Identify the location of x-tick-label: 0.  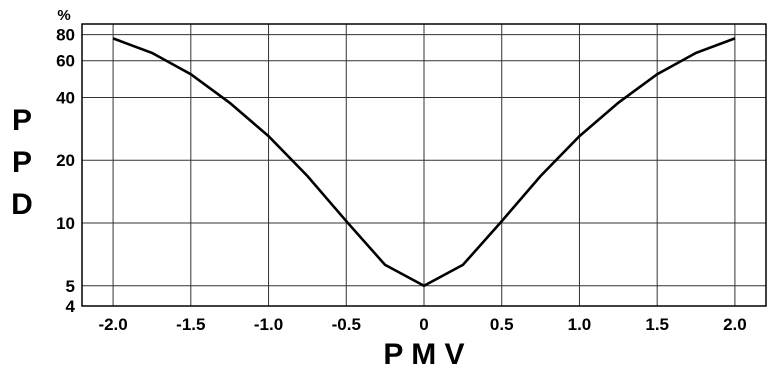
(423, 324).